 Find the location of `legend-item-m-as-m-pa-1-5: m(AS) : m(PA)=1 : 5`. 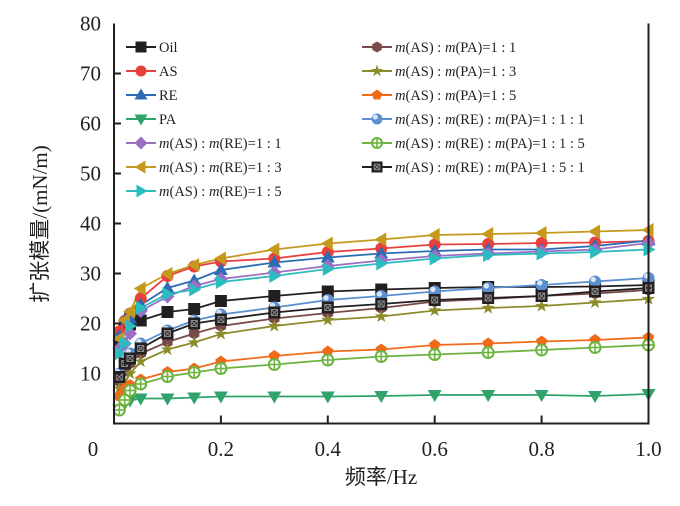

legend-item-m-as-m-pa-1-5: m(AS) : m(PA)=1 : 5 is located at coordinates (439, 96).